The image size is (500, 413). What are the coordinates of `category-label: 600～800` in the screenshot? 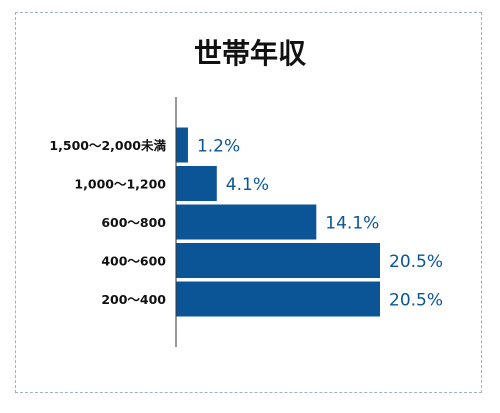 It's located at (133, 222).